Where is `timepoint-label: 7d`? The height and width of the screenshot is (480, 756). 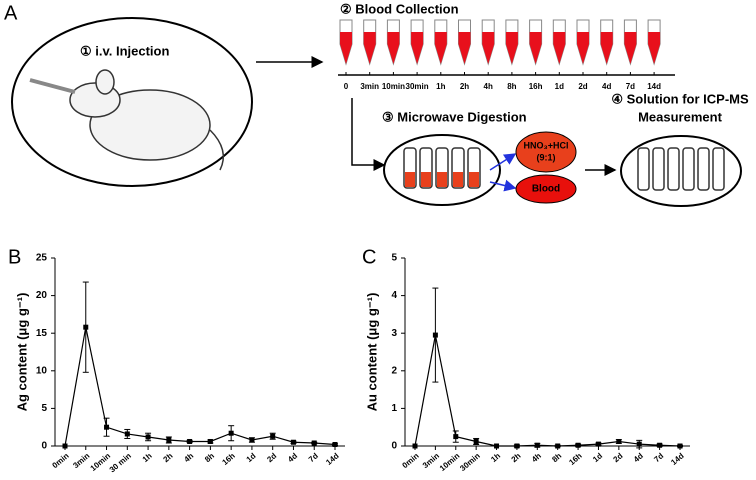 timepoint-label: 7d is located at coordinates (630, 86).